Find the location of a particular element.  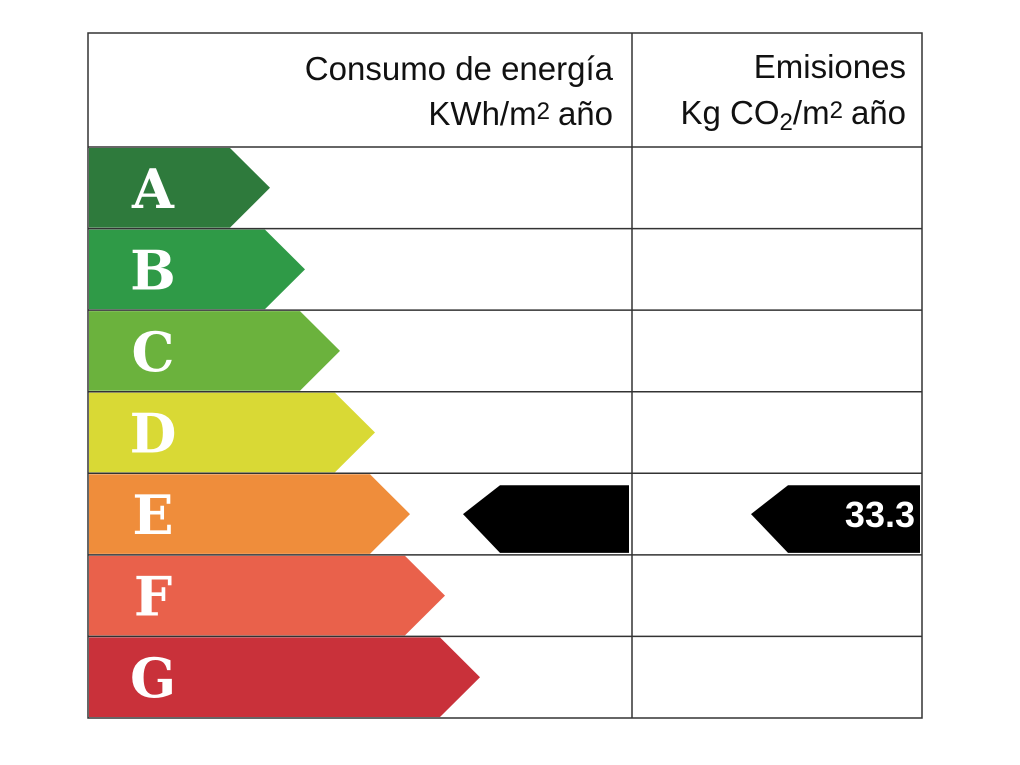

emissions-unit: Kg CO2/m2 año is located at coordinates (794, 115).